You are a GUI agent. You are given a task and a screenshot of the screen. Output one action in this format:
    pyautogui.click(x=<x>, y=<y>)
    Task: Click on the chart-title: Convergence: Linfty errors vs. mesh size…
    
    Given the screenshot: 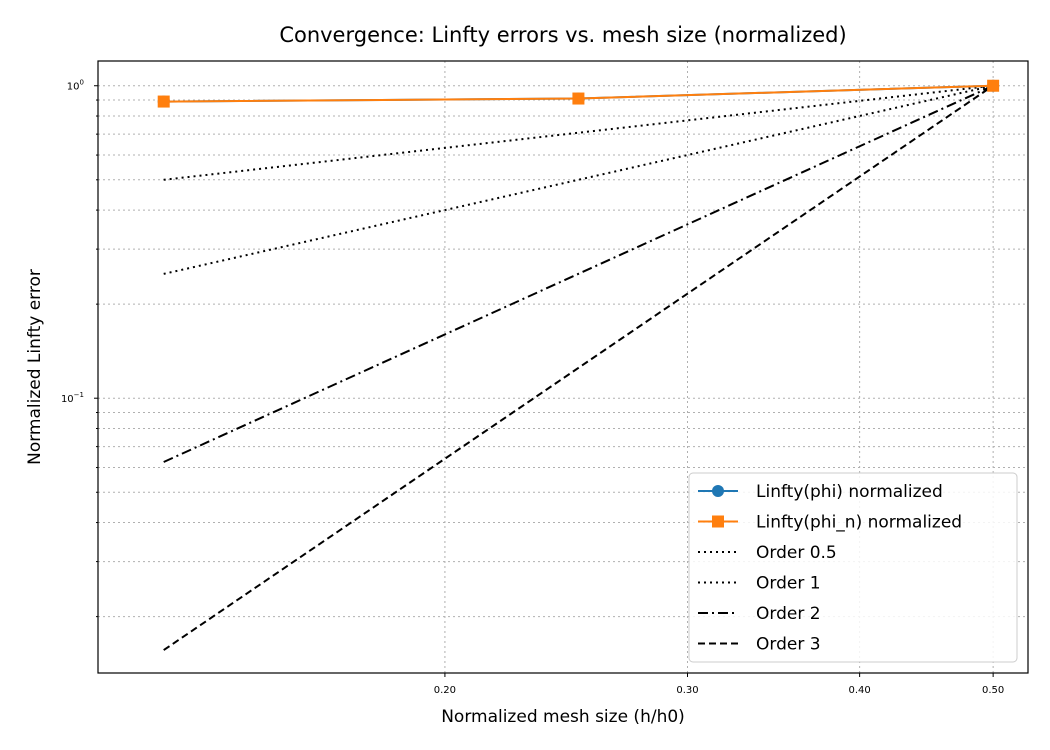 What is the action you would take?
    pyautogui.click(x=562, y=35)
    